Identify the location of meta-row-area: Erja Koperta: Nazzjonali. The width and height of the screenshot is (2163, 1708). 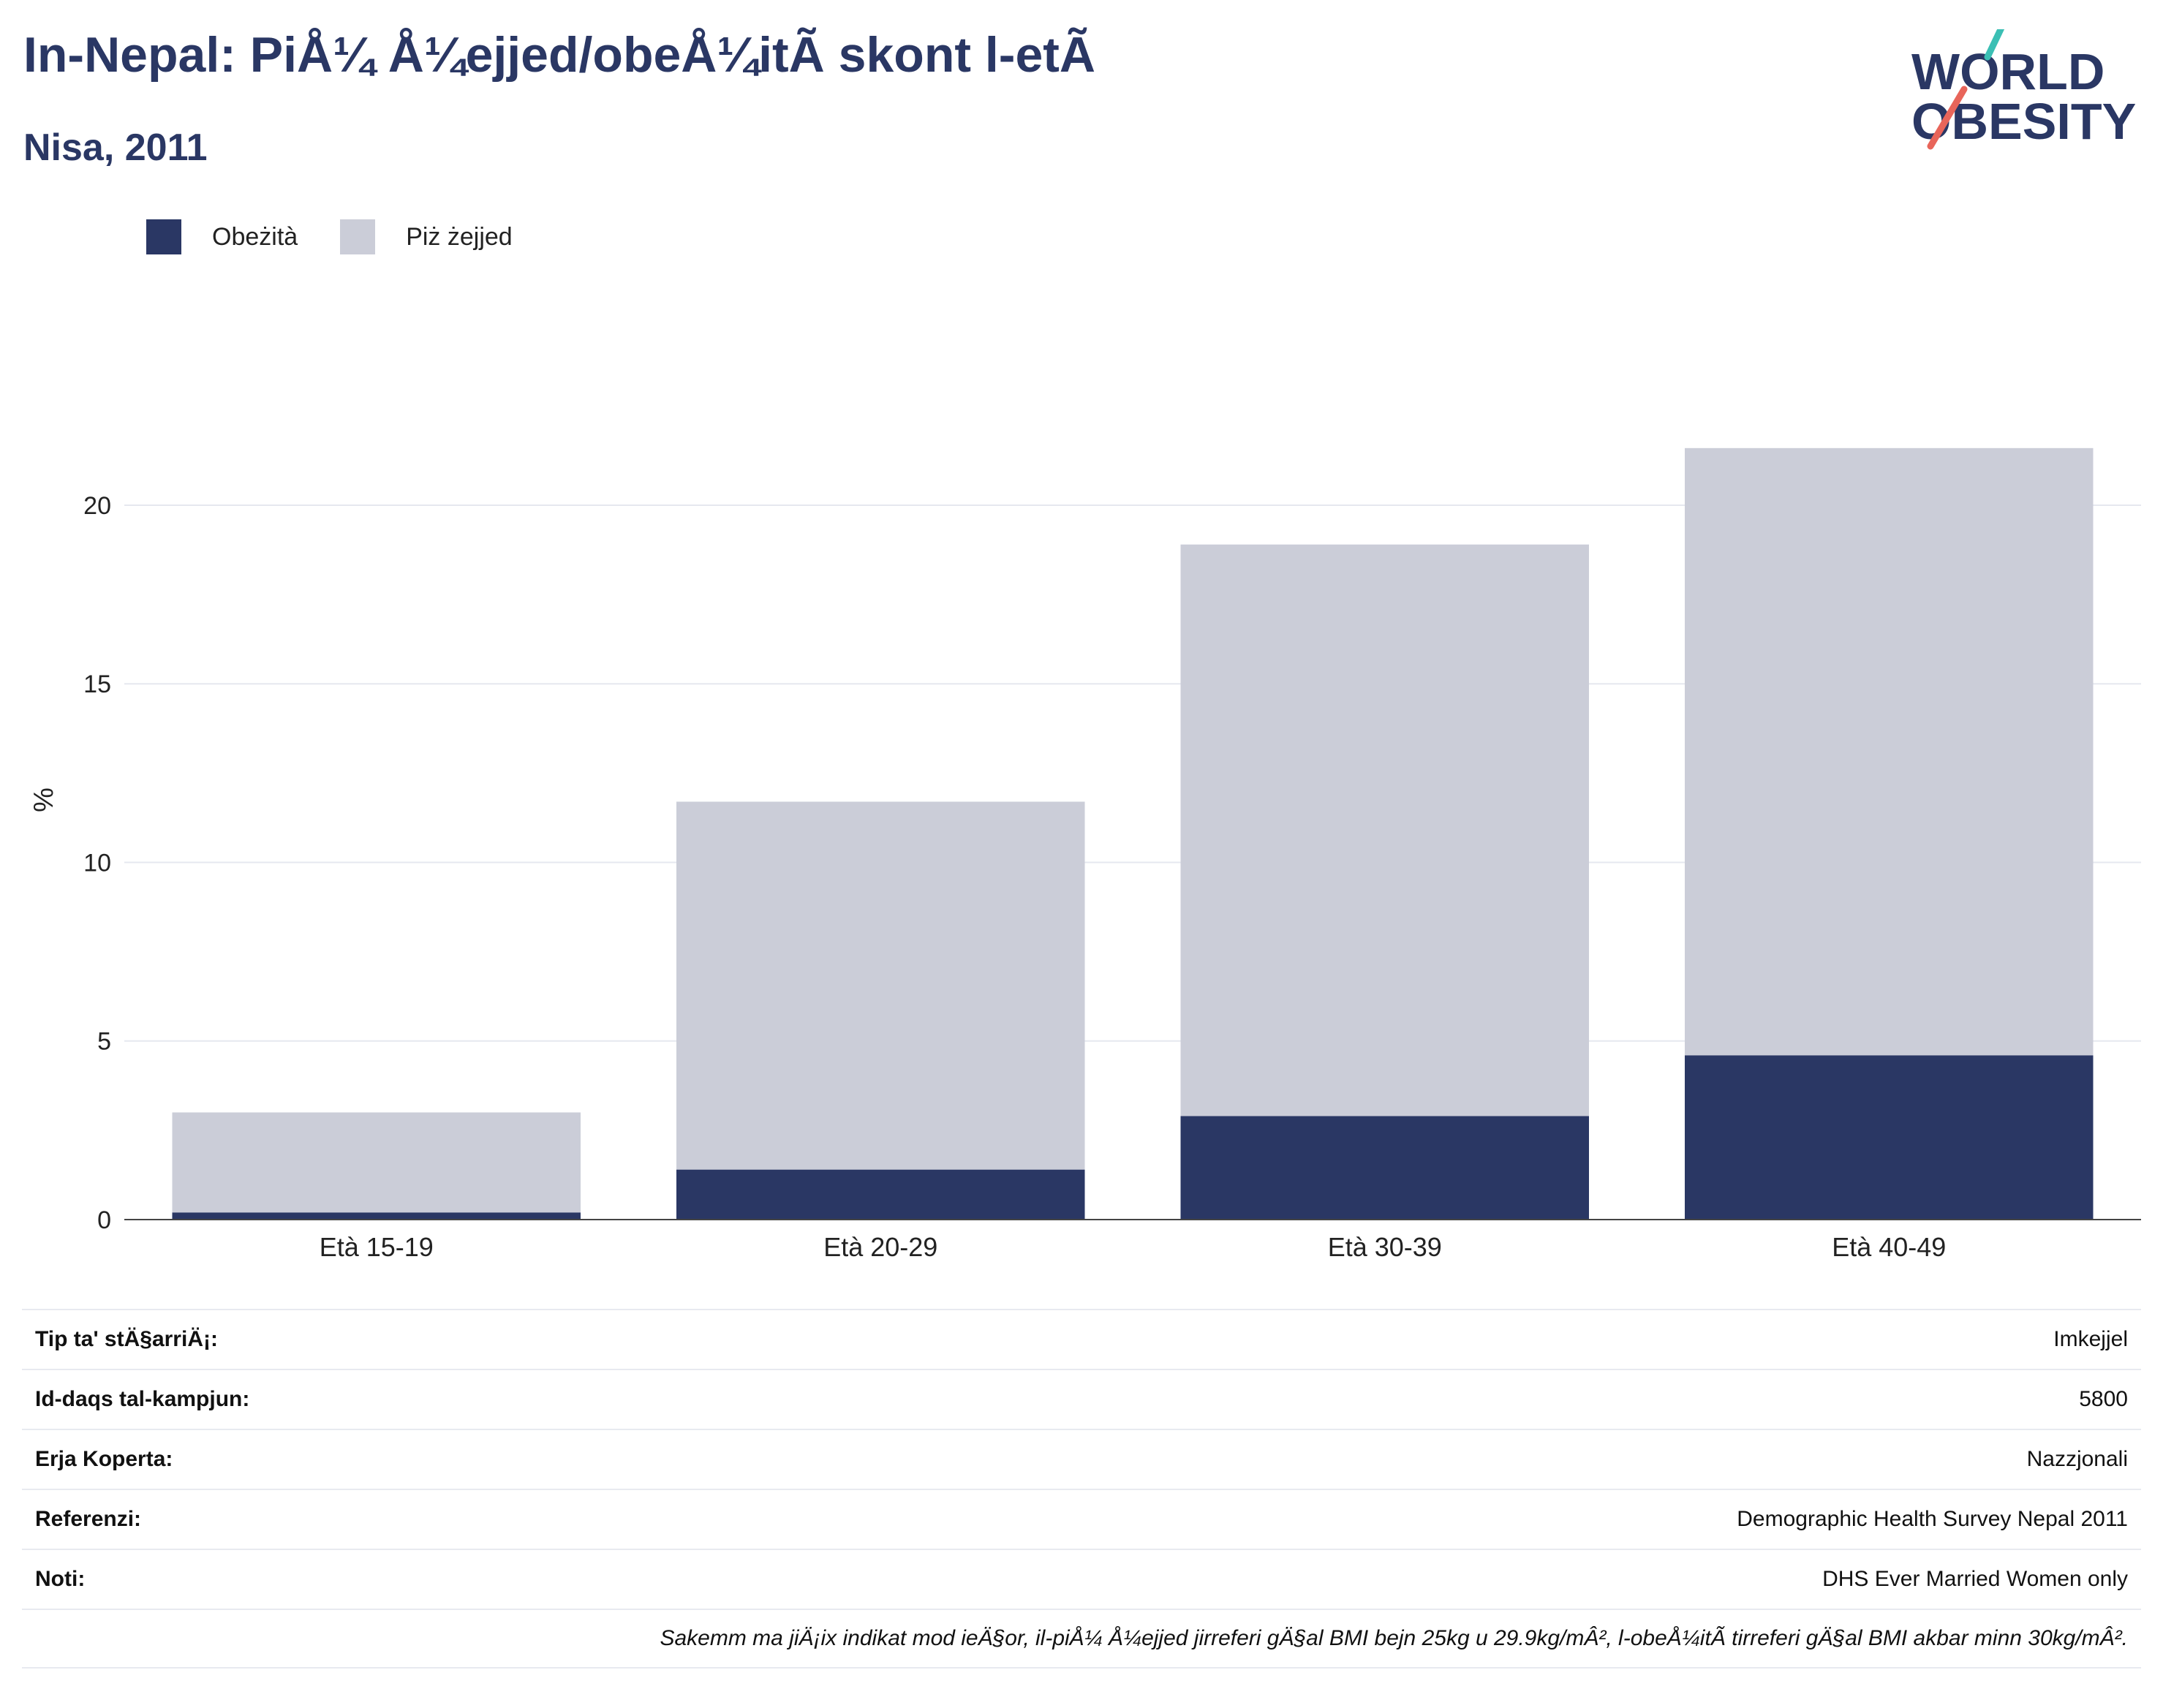
(1081, 1459).